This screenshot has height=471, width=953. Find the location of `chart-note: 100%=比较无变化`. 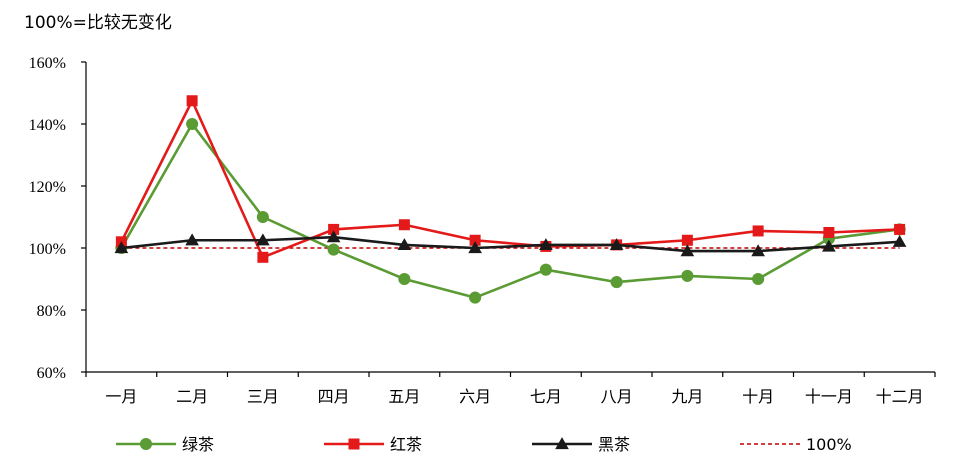

chart-note: 100%=比较无变化 is located at coordinates (98, 23).